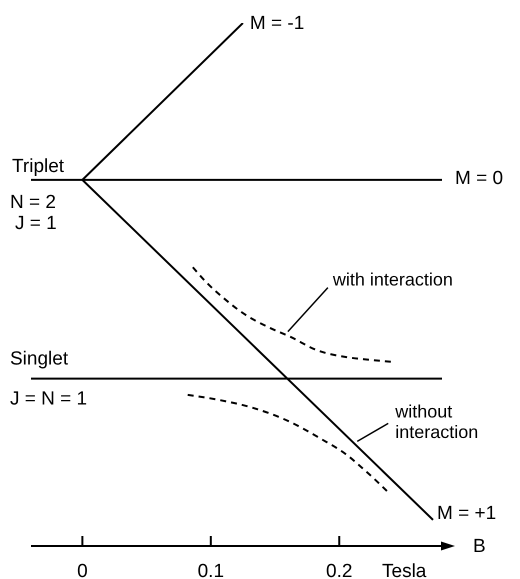 This screenshot has width=520, height=579. What do you see at coordinates (82, 570) in the screenshot?
I see `x-tick-label: 0` at bounding box center [82, 570].